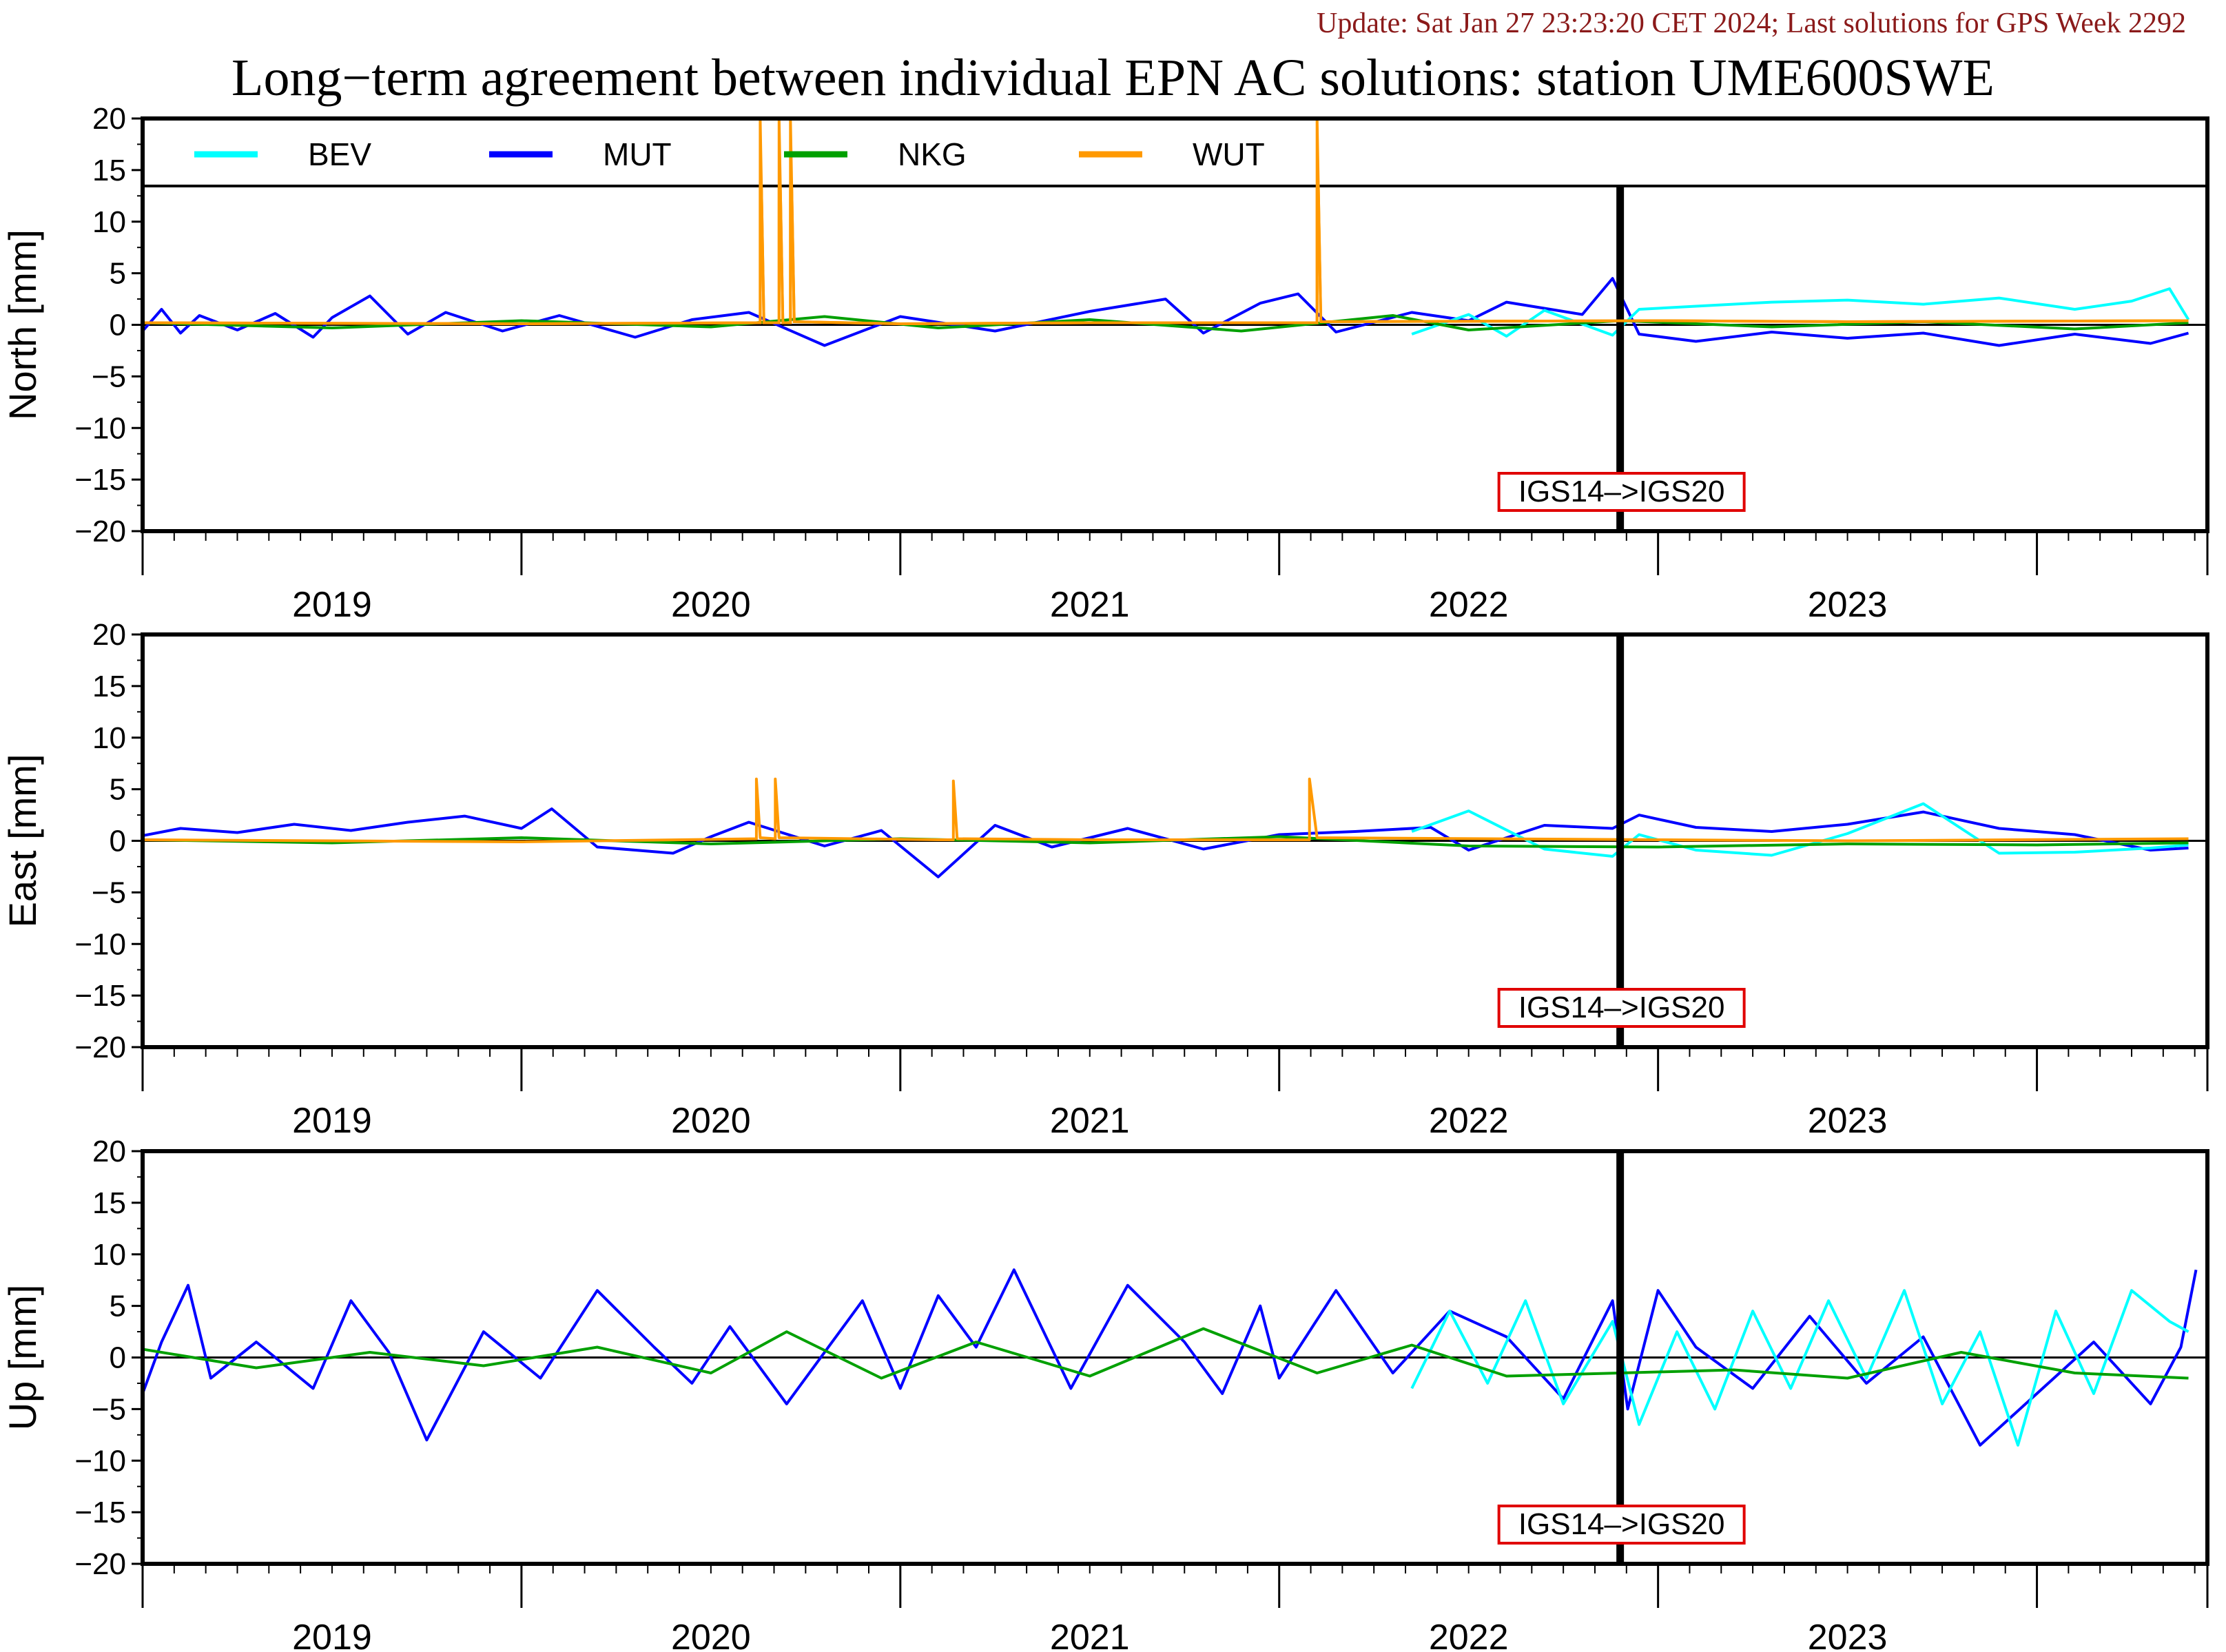 This screenshot has width=2226, height=1652. I want to click on y-axis-title: East [mm], so click(22, 840).